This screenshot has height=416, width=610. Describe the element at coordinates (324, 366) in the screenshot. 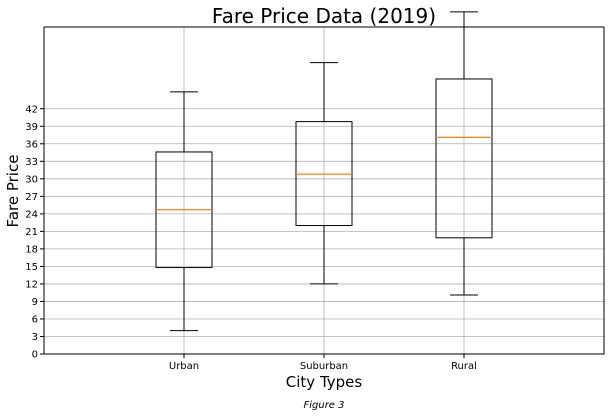

I see `x-tick-label: Suburban` at that location.